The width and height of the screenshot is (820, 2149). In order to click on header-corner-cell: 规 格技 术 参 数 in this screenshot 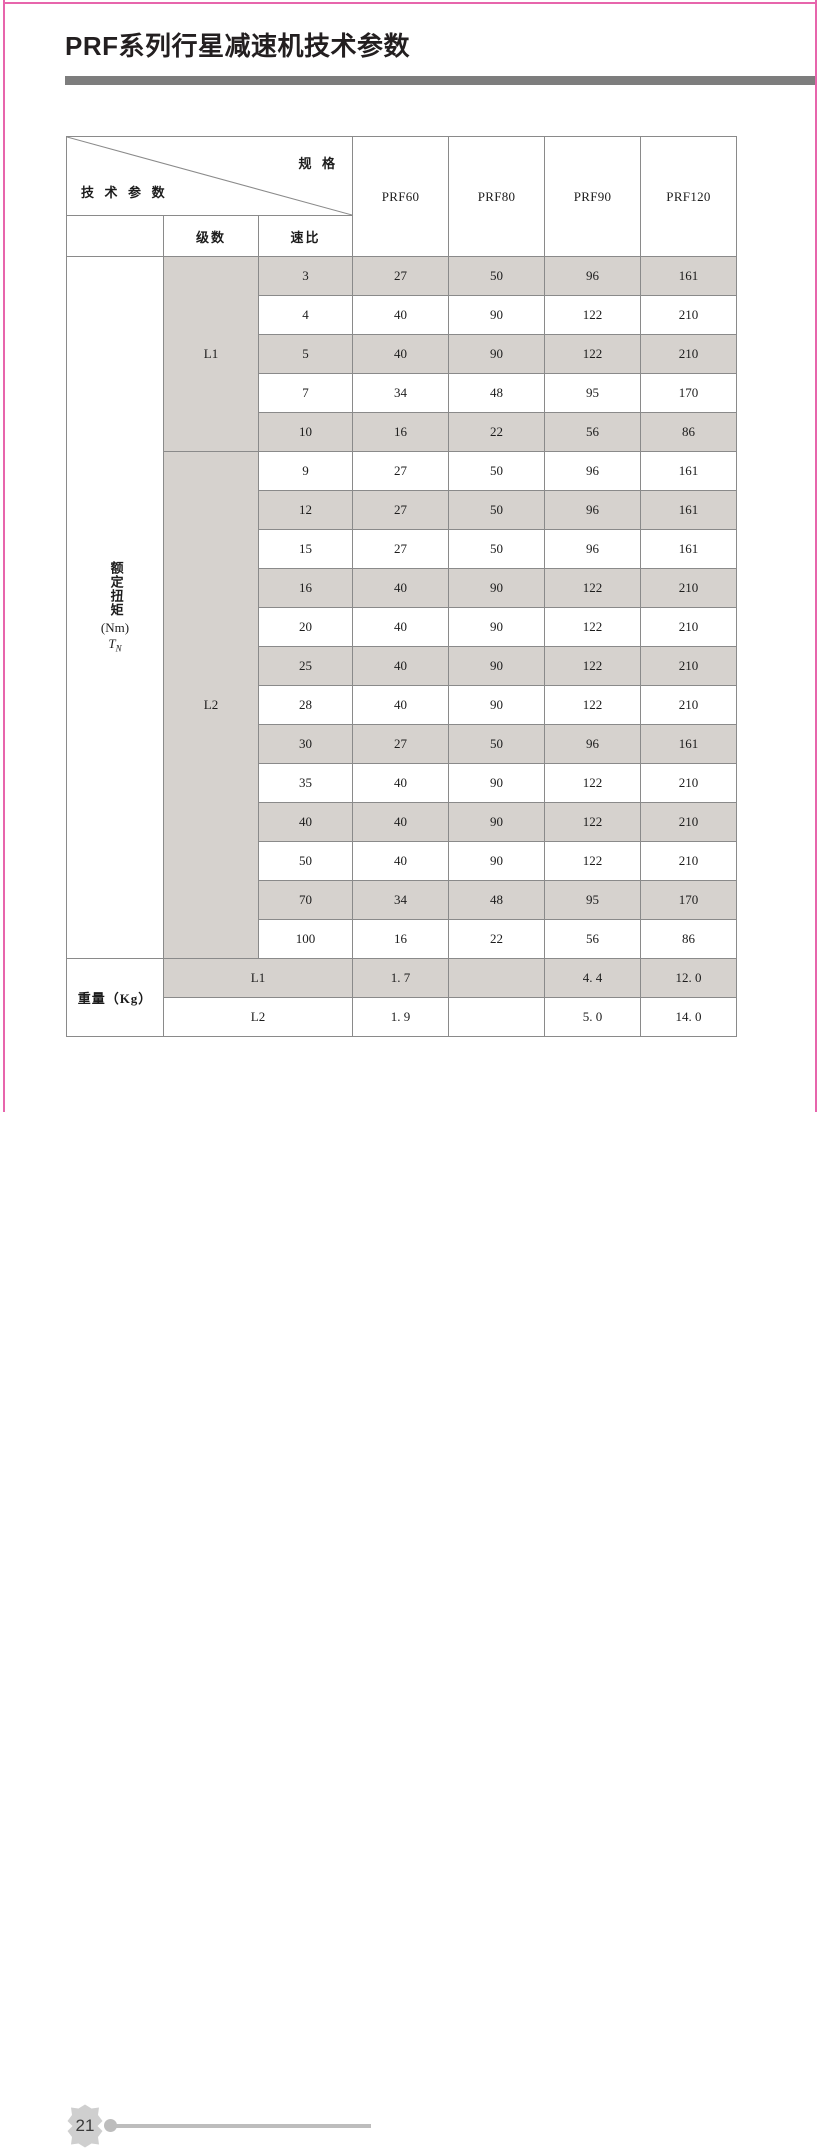, I will do `click(209, 176)`.